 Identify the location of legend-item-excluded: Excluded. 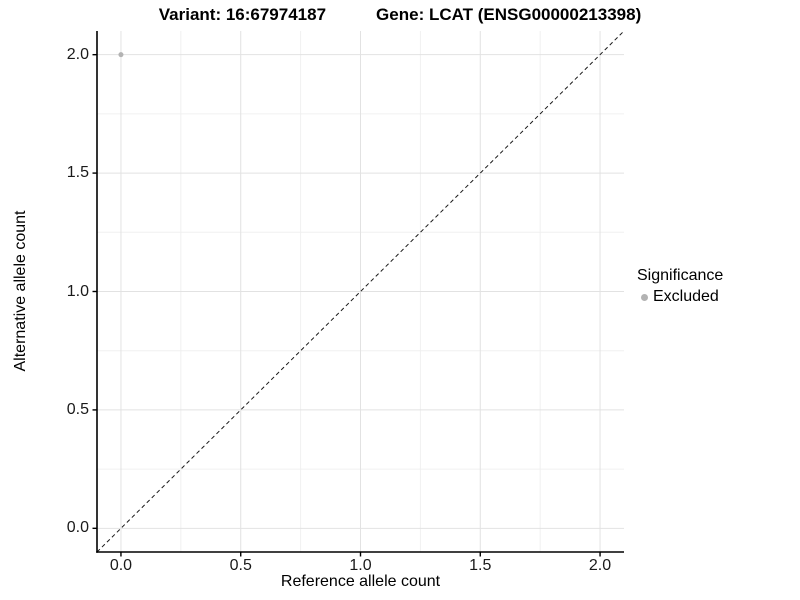
(680, 297).